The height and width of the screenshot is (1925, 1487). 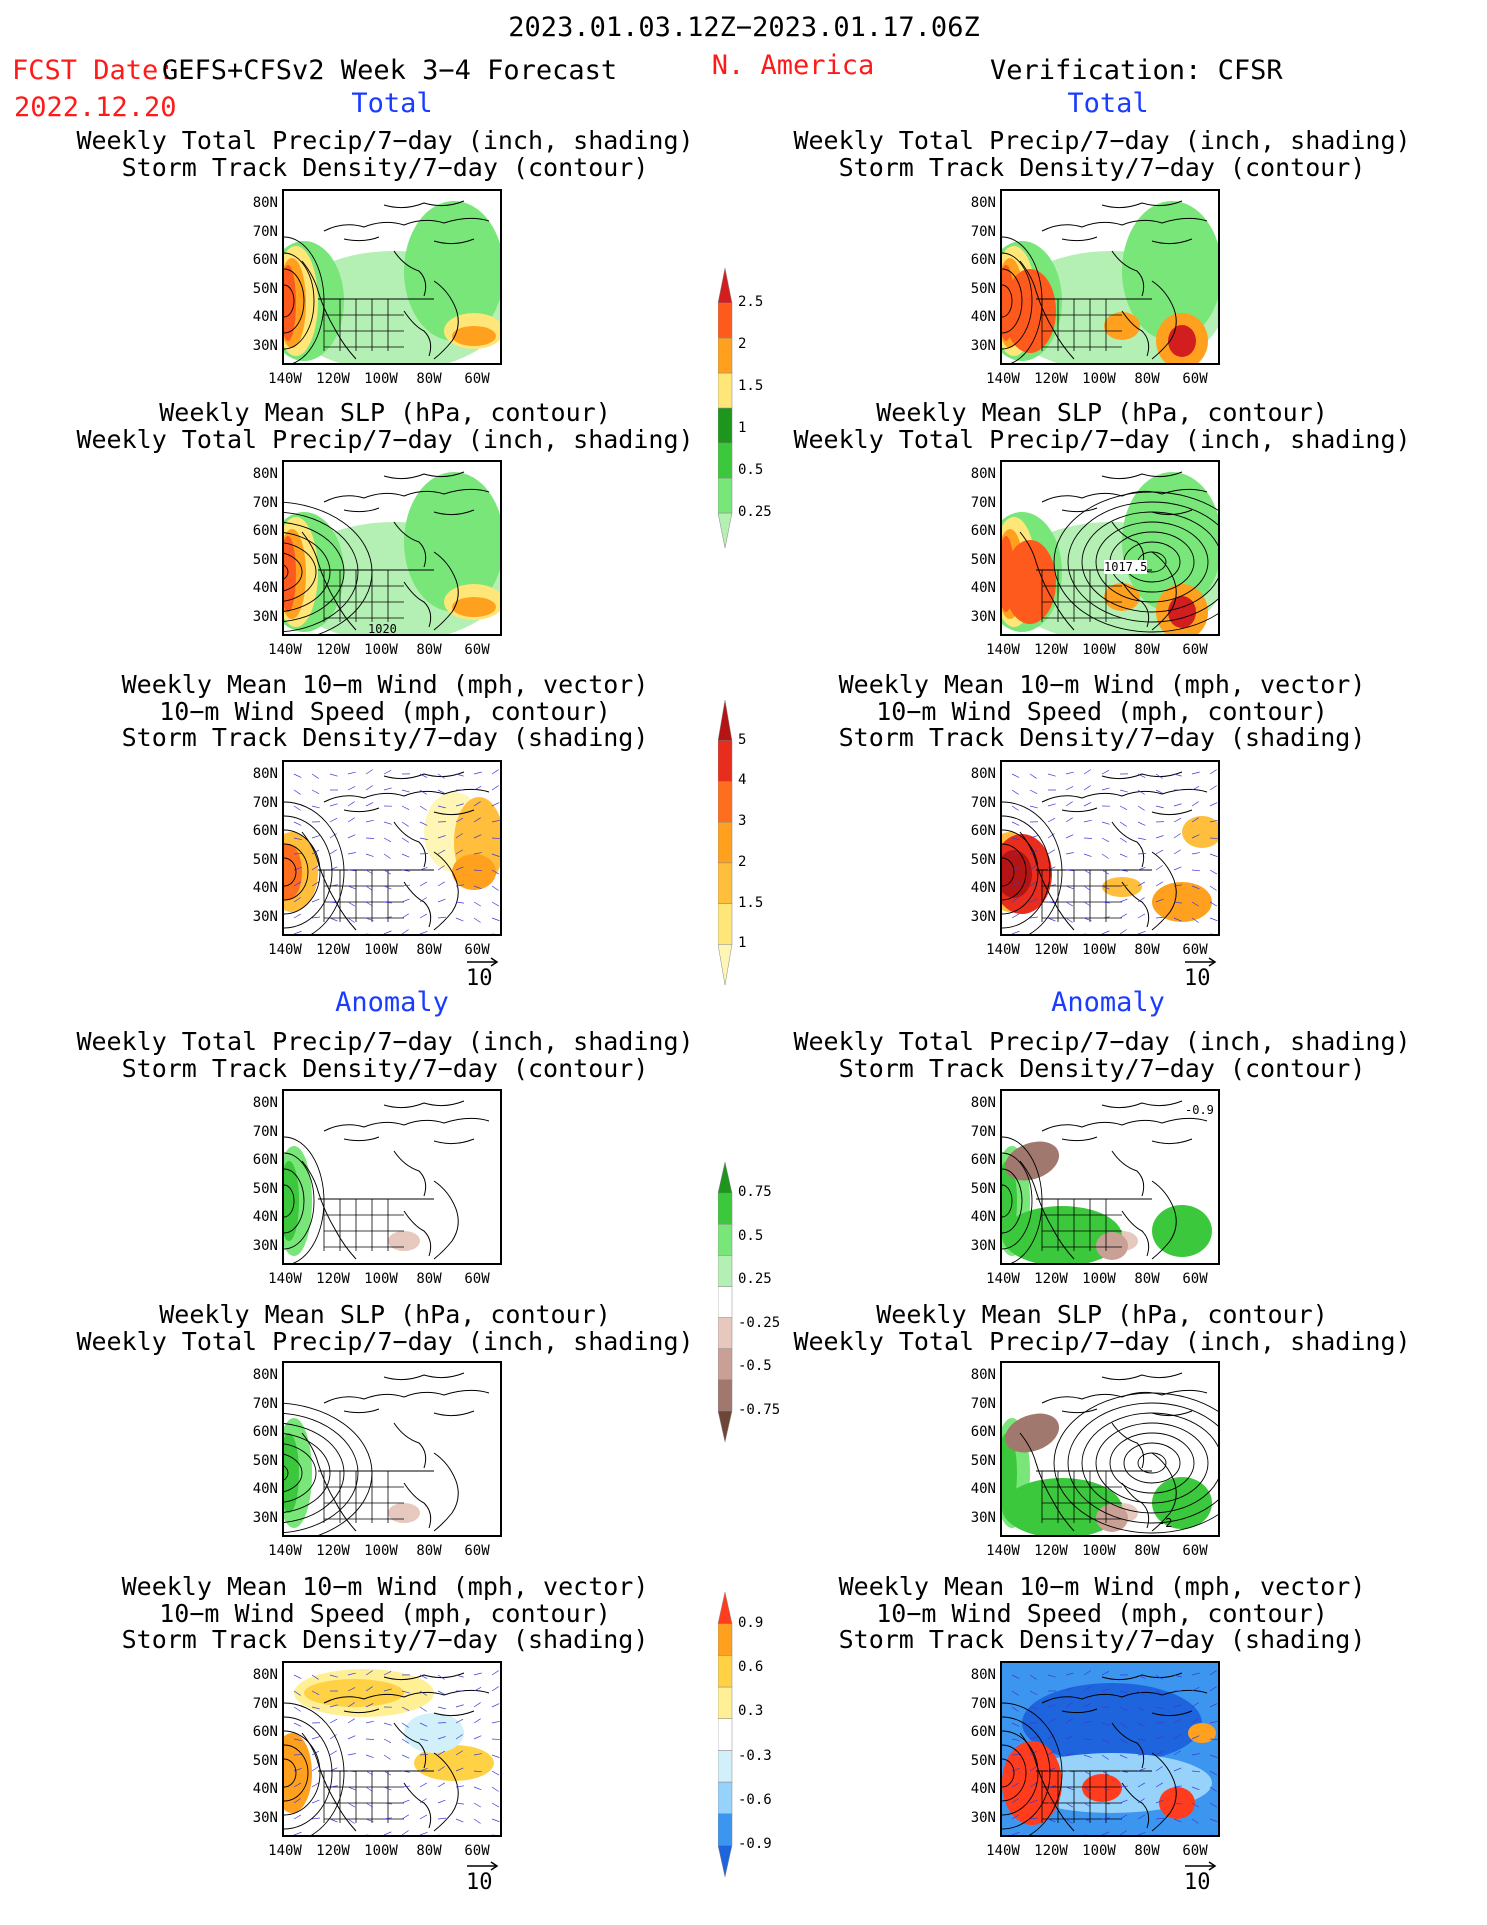 What do you see at coordinates (1136, 70) in the screenshot?
I see `verification-title: Verification: CFSR` at bounding box center [1136, 70].